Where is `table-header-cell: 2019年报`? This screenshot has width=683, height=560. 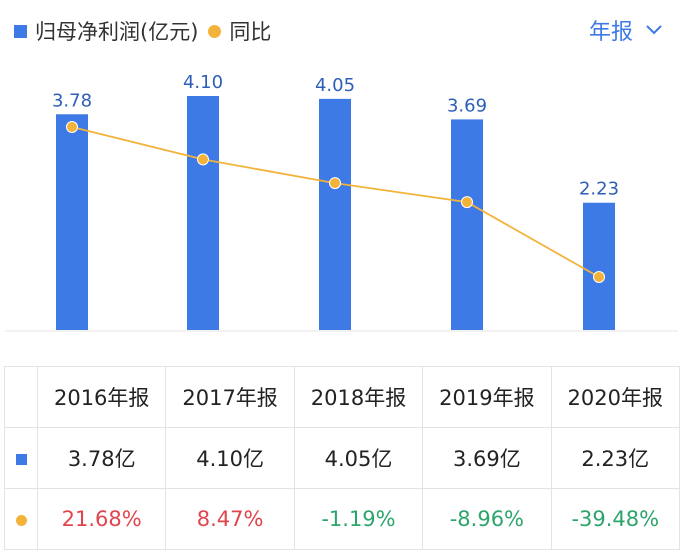
table-header-cell: 2019年报 is located at coordinates (487, 397).